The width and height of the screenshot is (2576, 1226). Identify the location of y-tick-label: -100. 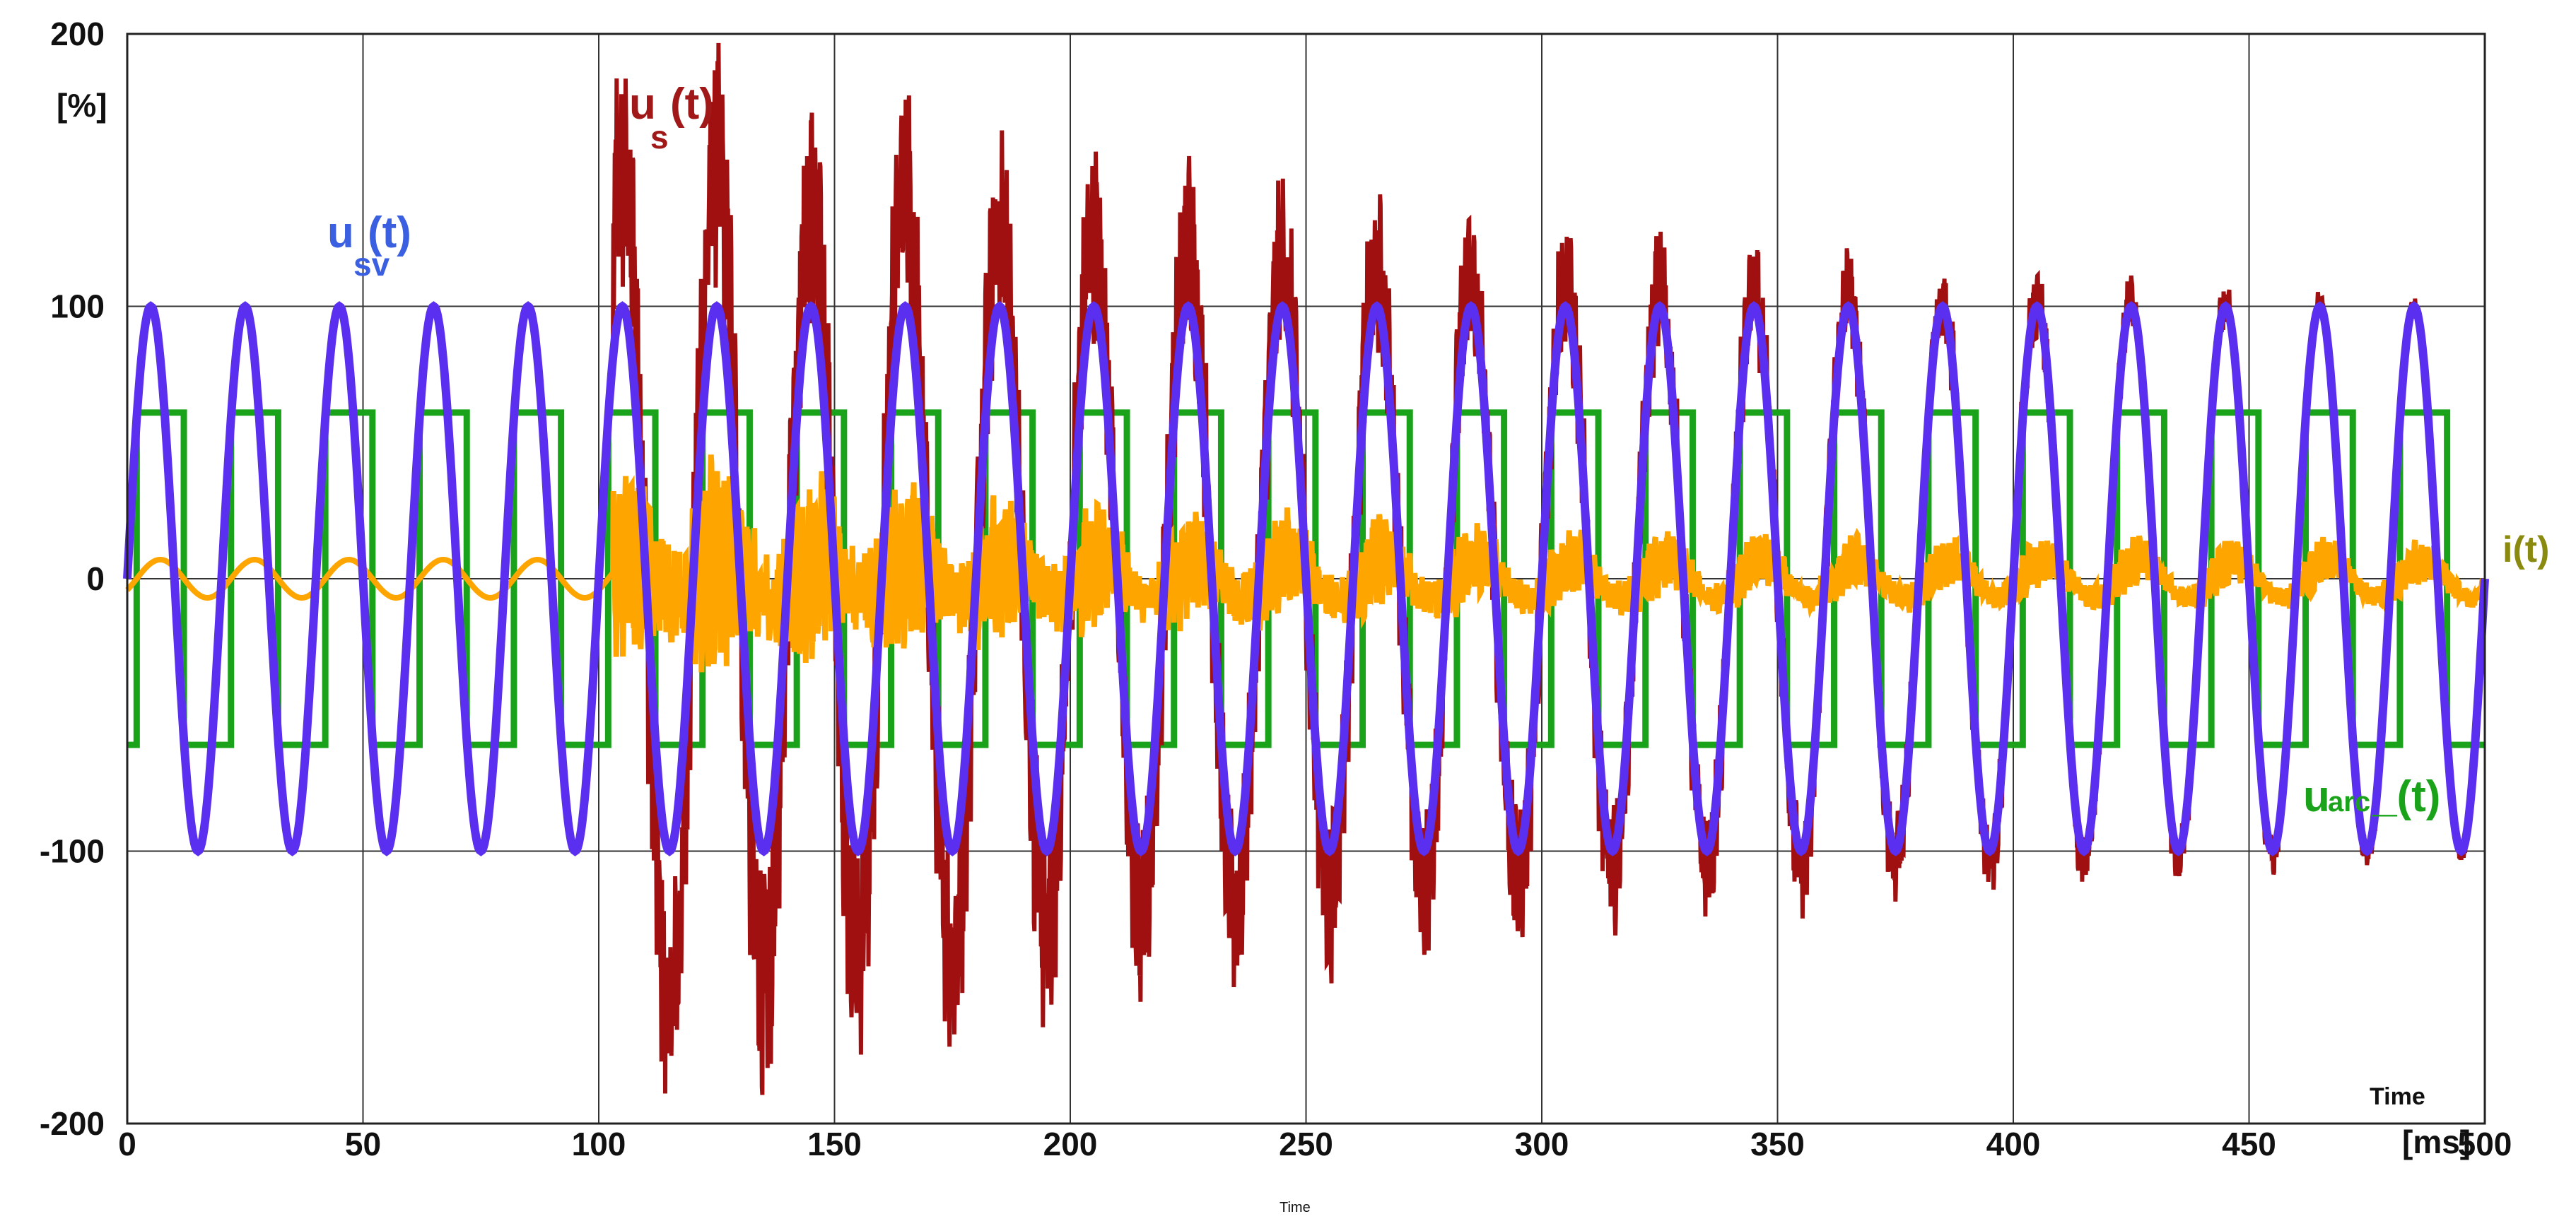
(72, 851).